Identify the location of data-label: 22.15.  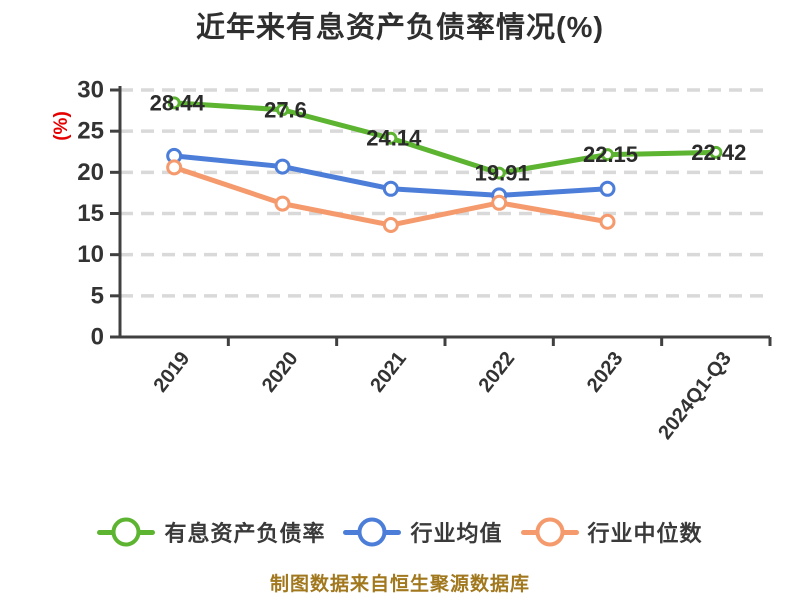
(610, 154).